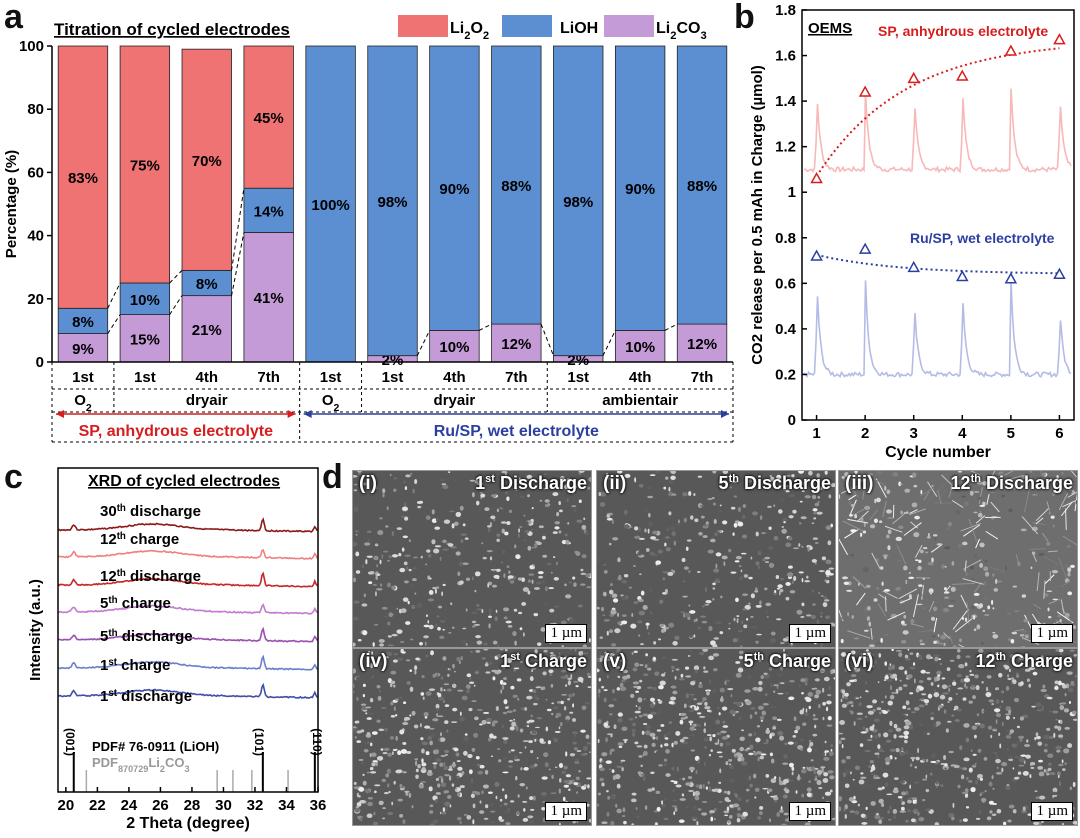 The width and height of the screenshot is (1080, 838). I want to click on y-tick-label: 20, so click(35, 299).